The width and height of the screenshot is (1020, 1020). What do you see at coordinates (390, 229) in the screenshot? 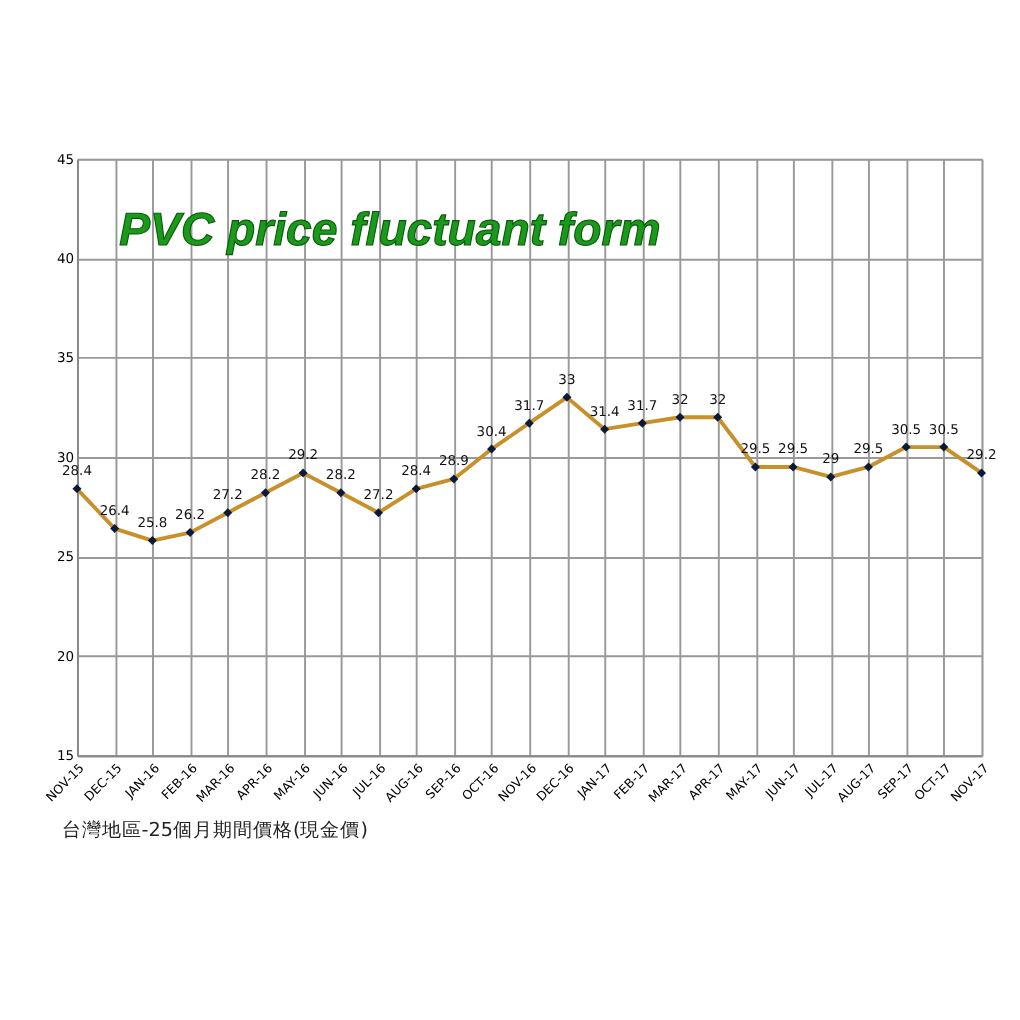
I see `text: PVC price fluctuant form` at bounding box center [390, 229].